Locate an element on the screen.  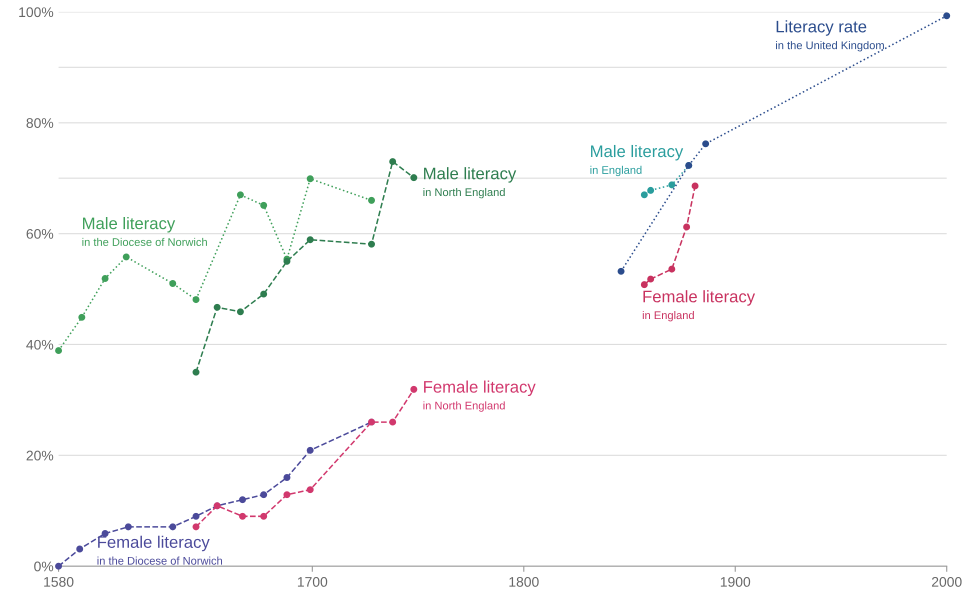
x-tick-label: 1700 is located at coordinates (313, 581).